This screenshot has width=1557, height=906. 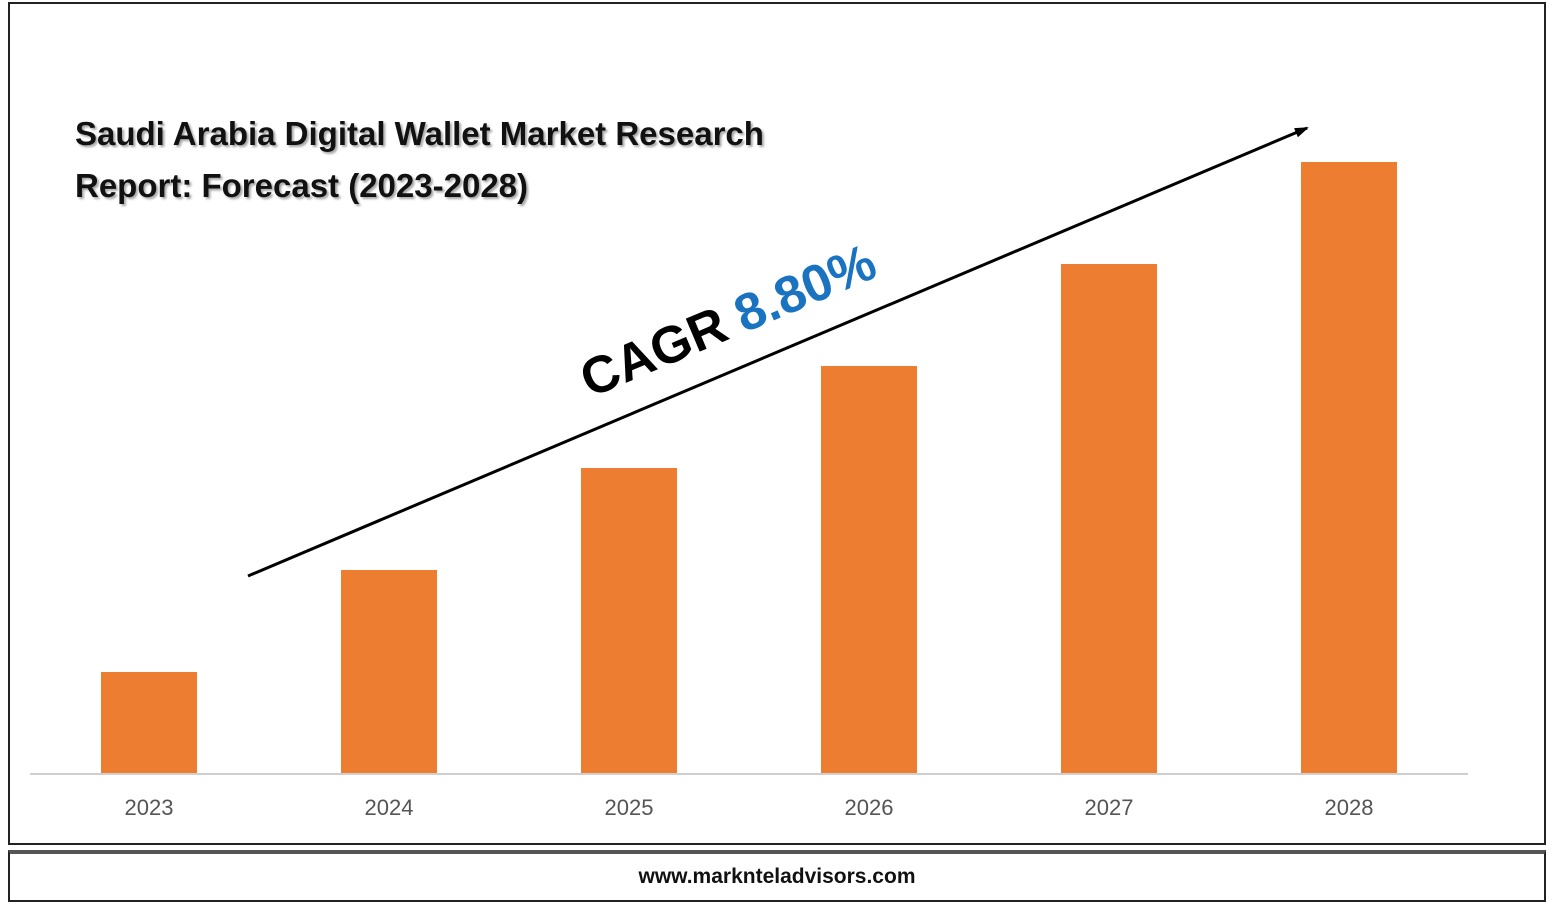 What do you see at coordinates (389, 672) in the screenshot?
I see `bar-2024` at bounding box center [389, 672].